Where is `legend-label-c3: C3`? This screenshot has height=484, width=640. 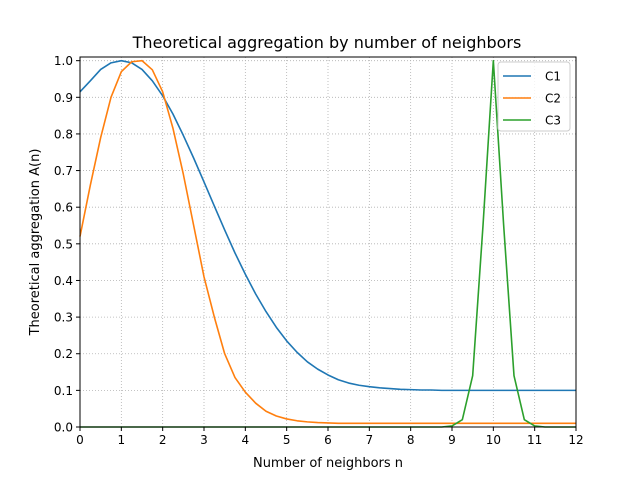 legend-label-c3: C3 is located at coordinates (553, 121).